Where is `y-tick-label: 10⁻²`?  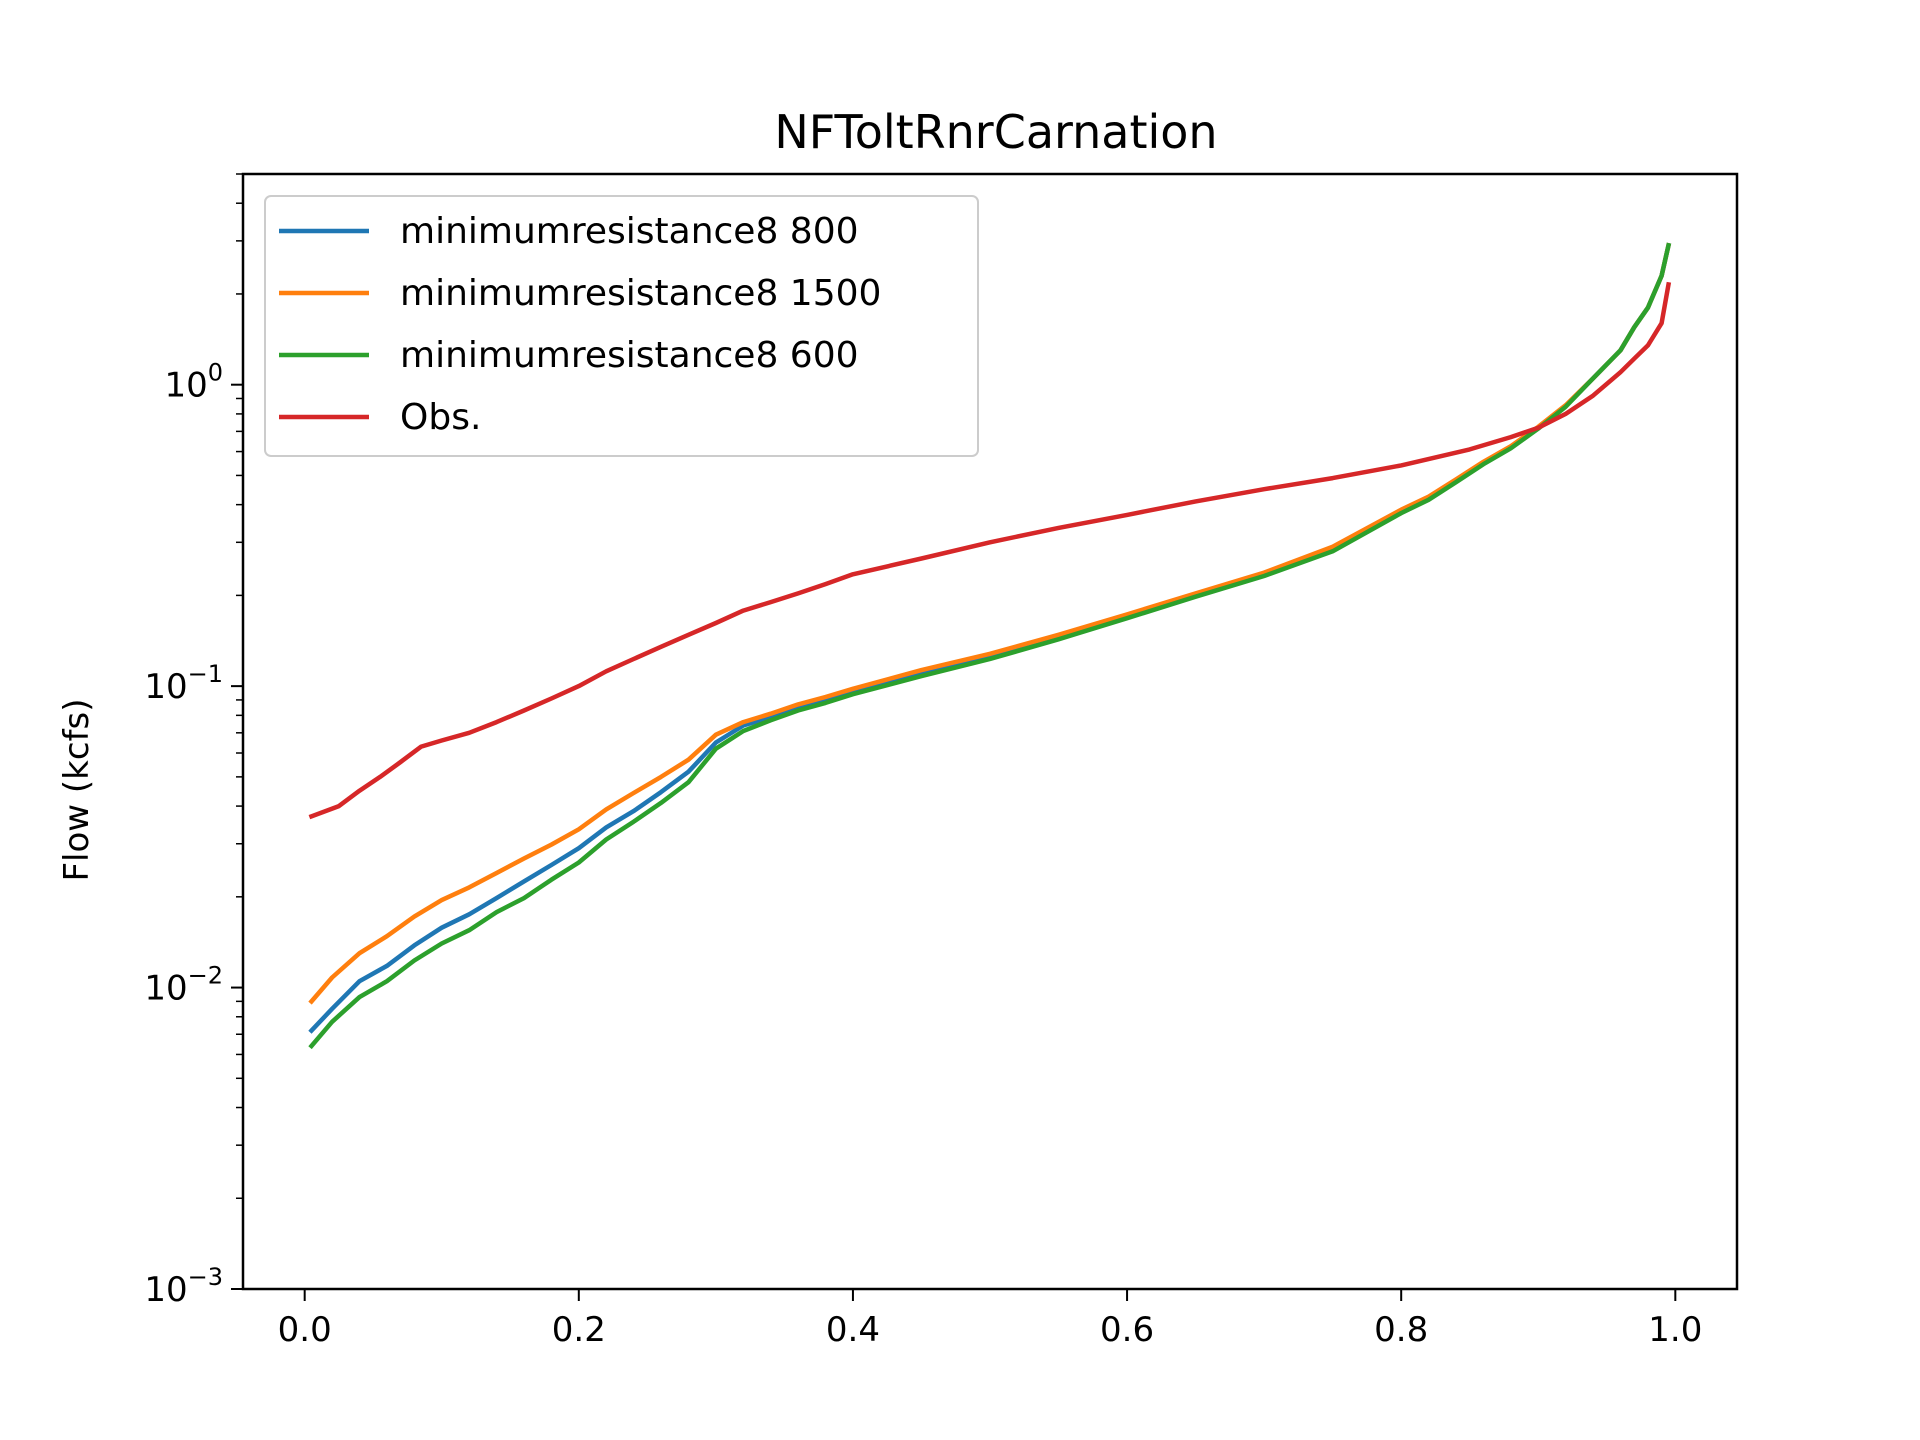
y-tick-label: 10⁻² is located at coordinates (183, 985).